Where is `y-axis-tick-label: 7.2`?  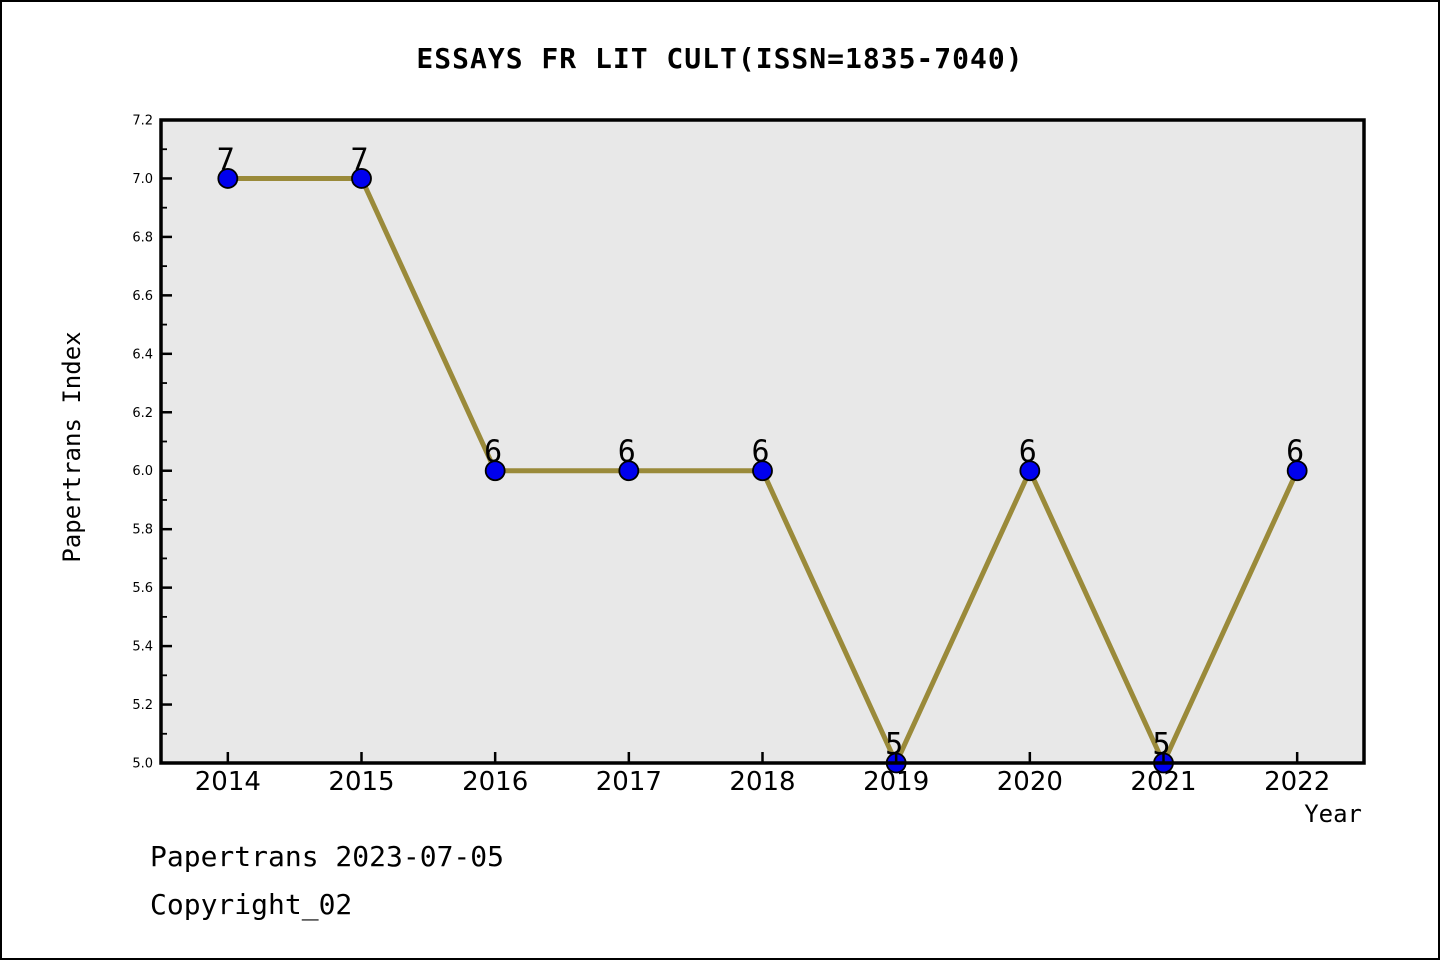
y-axis-tick-label: 7.2 is located at coordinates (142, 121).